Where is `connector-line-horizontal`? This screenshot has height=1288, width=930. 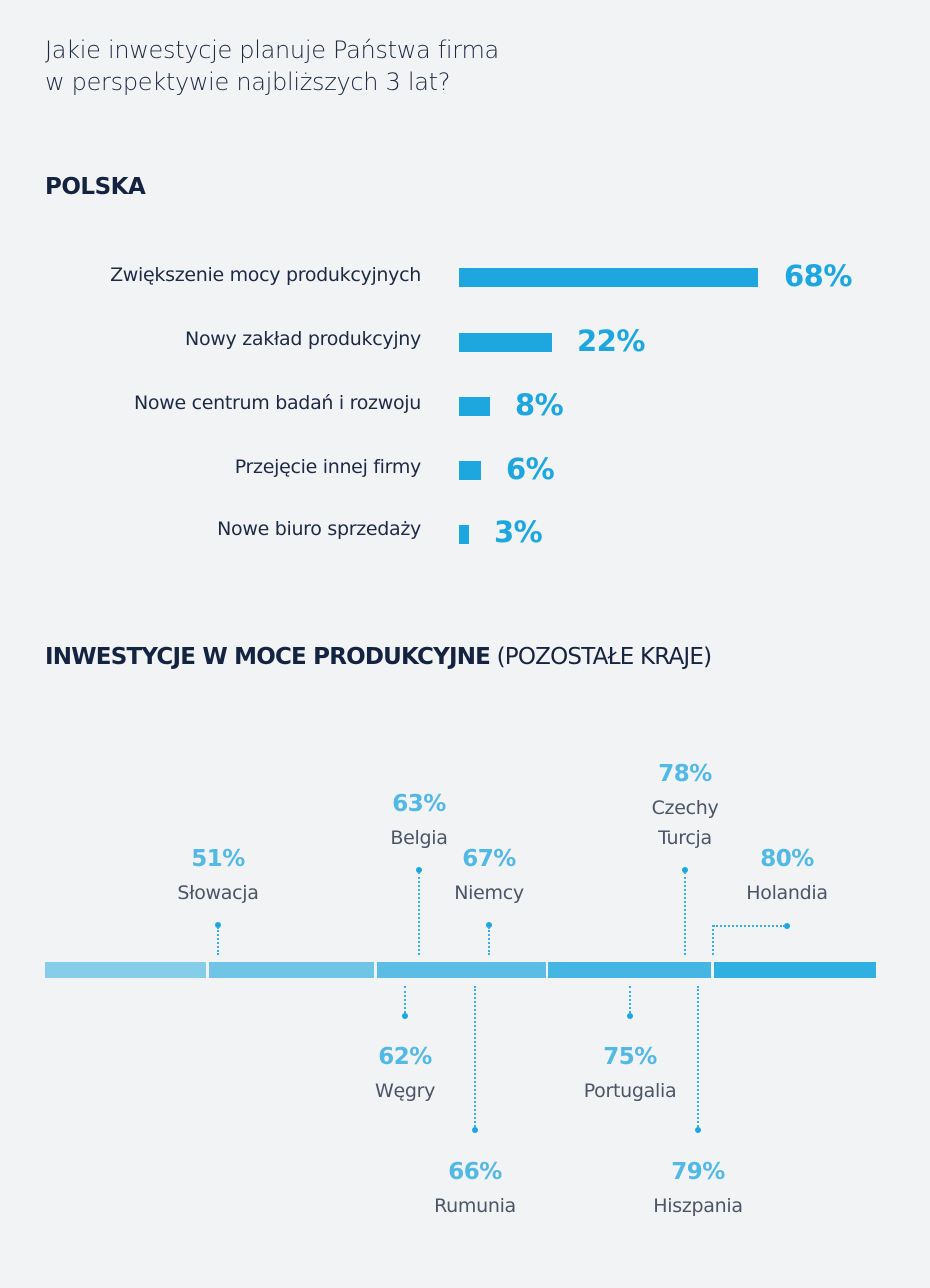
connector-line-horizontal is located at coordinates (749, 926).